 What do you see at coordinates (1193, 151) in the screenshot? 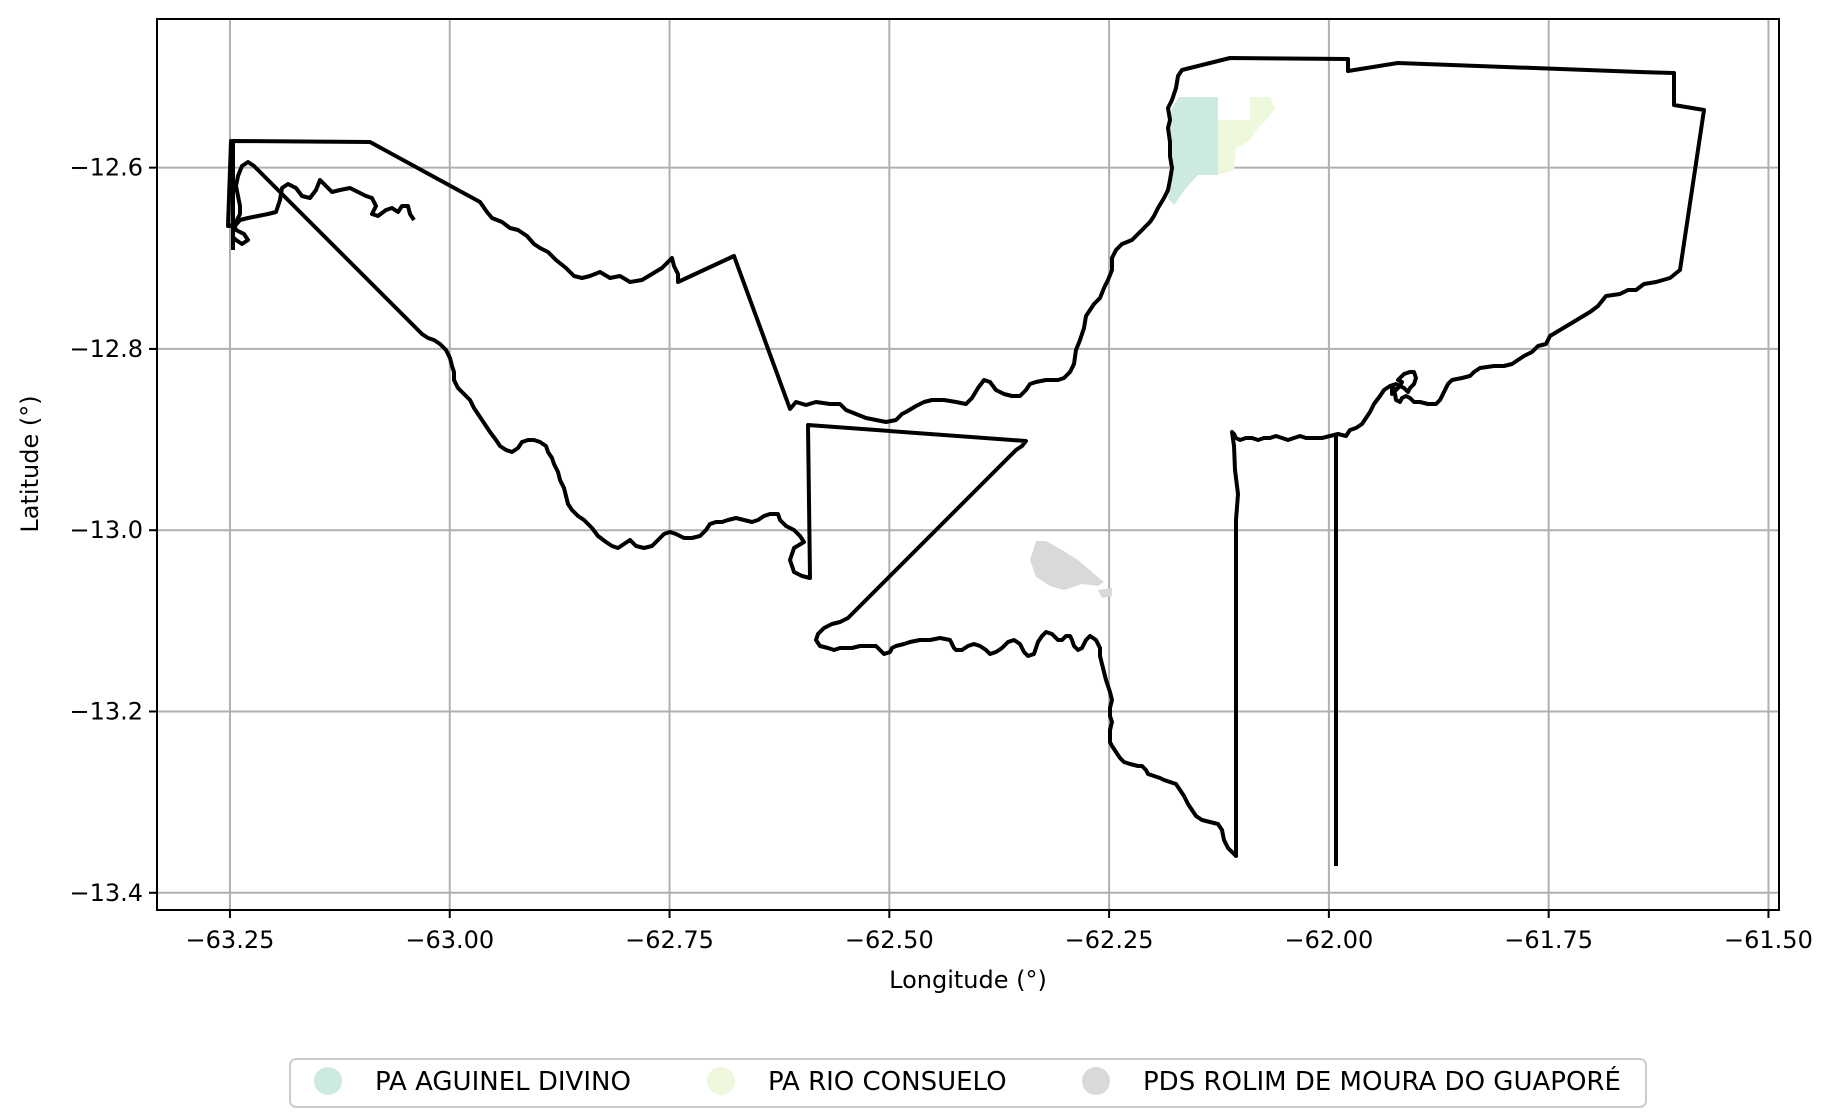
I see `polygon-pa-aguinel-divino` at bounding box center [1193, 151].